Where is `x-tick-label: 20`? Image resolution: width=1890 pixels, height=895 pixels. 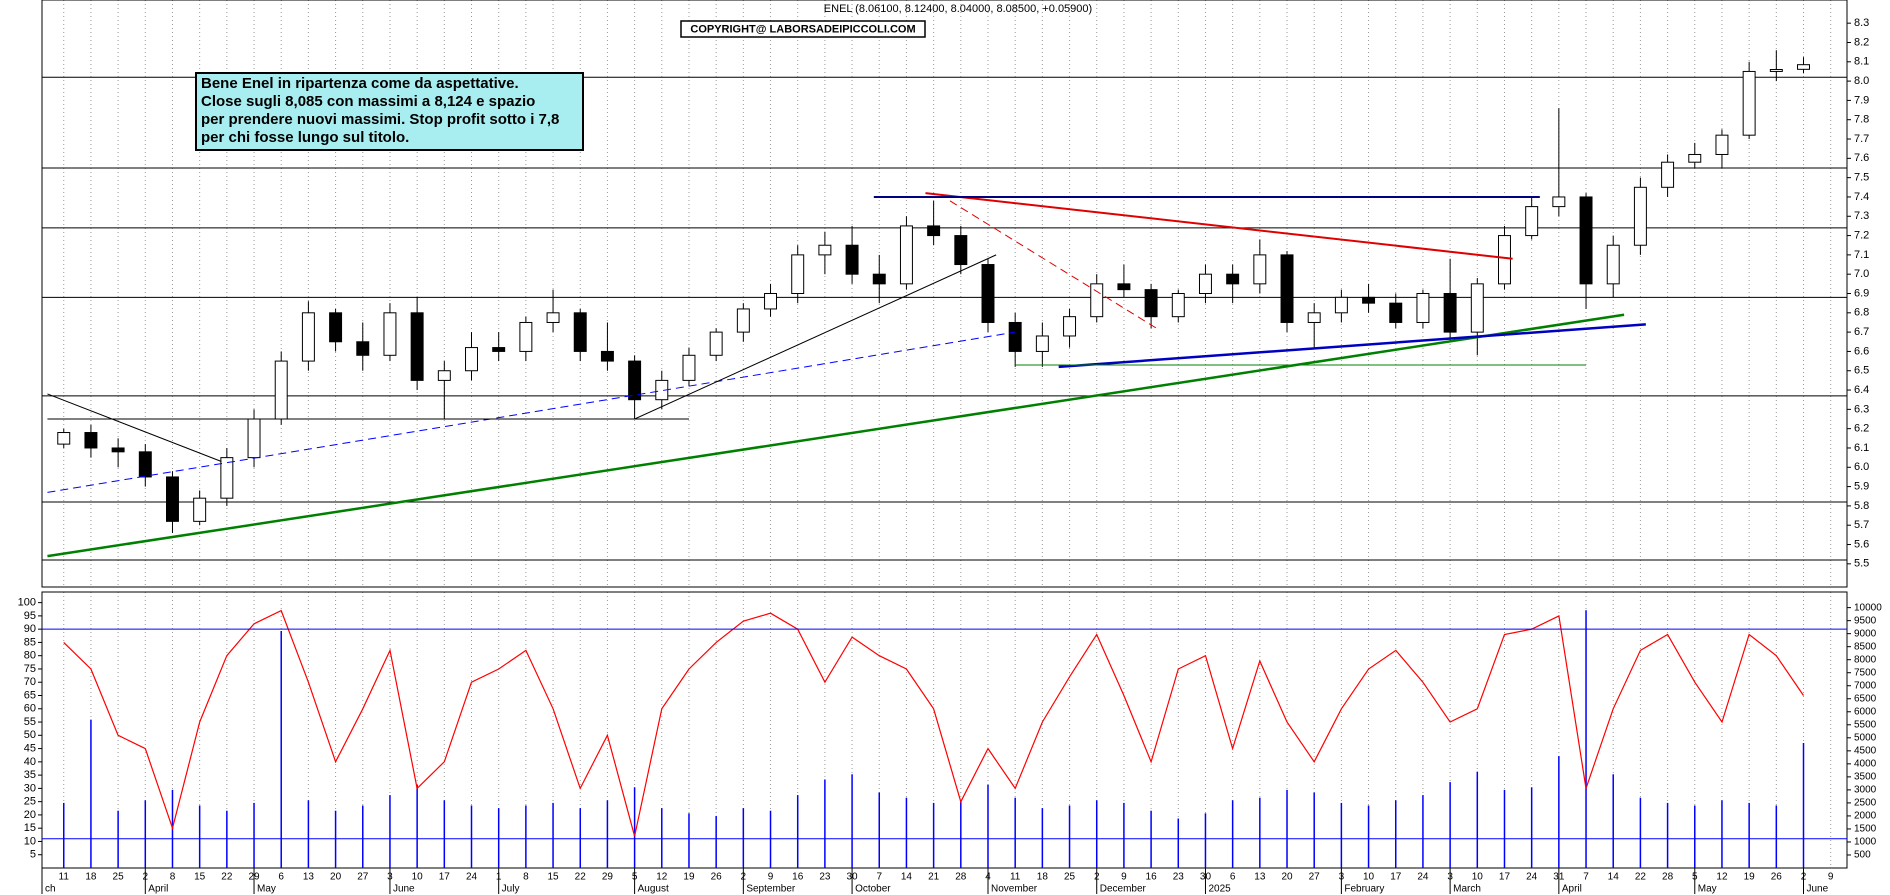 x-tick-label: 20 is located at coordinates (1287, 877).